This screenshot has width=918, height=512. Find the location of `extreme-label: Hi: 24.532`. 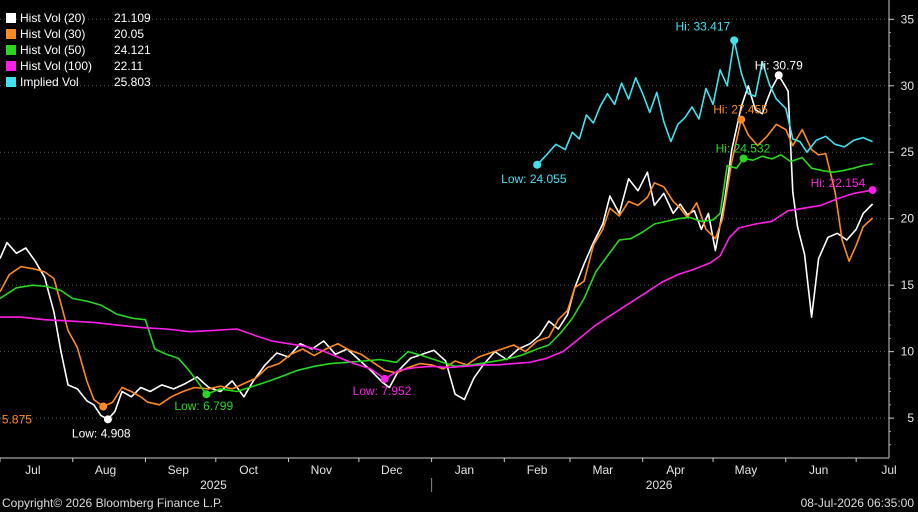

extreme-label: Hi: 24.532 is located at coordinates (743, 148).